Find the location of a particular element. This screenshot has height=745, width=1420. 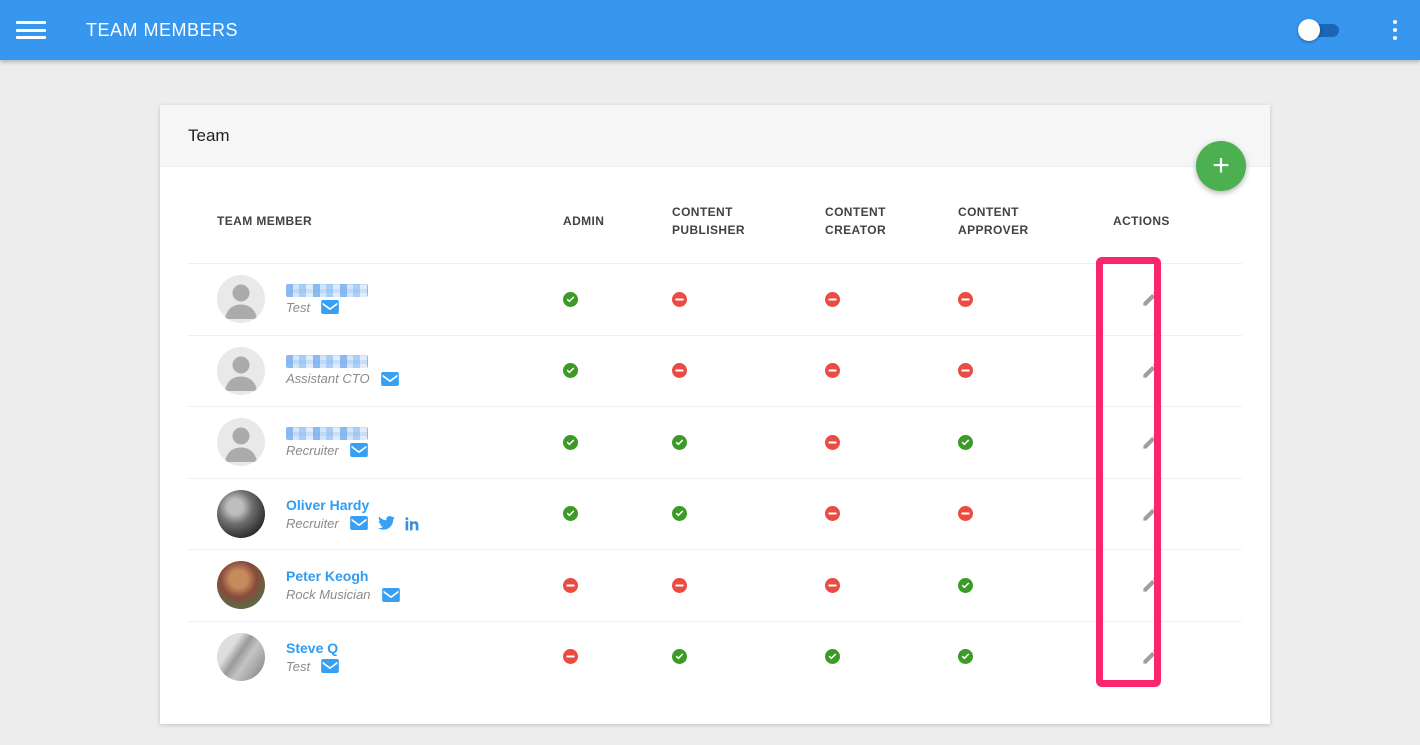

member-name: Steve Q is located at coordinates (312, 647).